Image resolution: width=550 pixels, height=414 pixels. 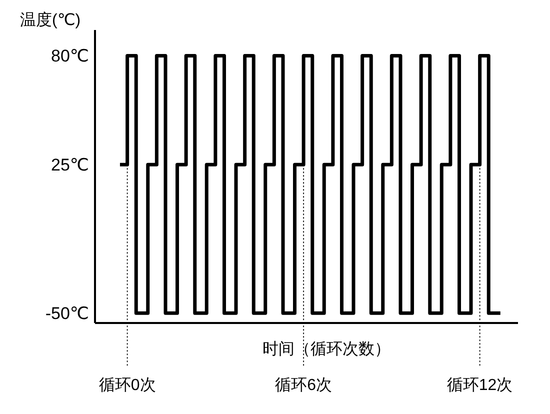 I want to click on y-axis-title: 温度(℃), so click(x=50, y=20).